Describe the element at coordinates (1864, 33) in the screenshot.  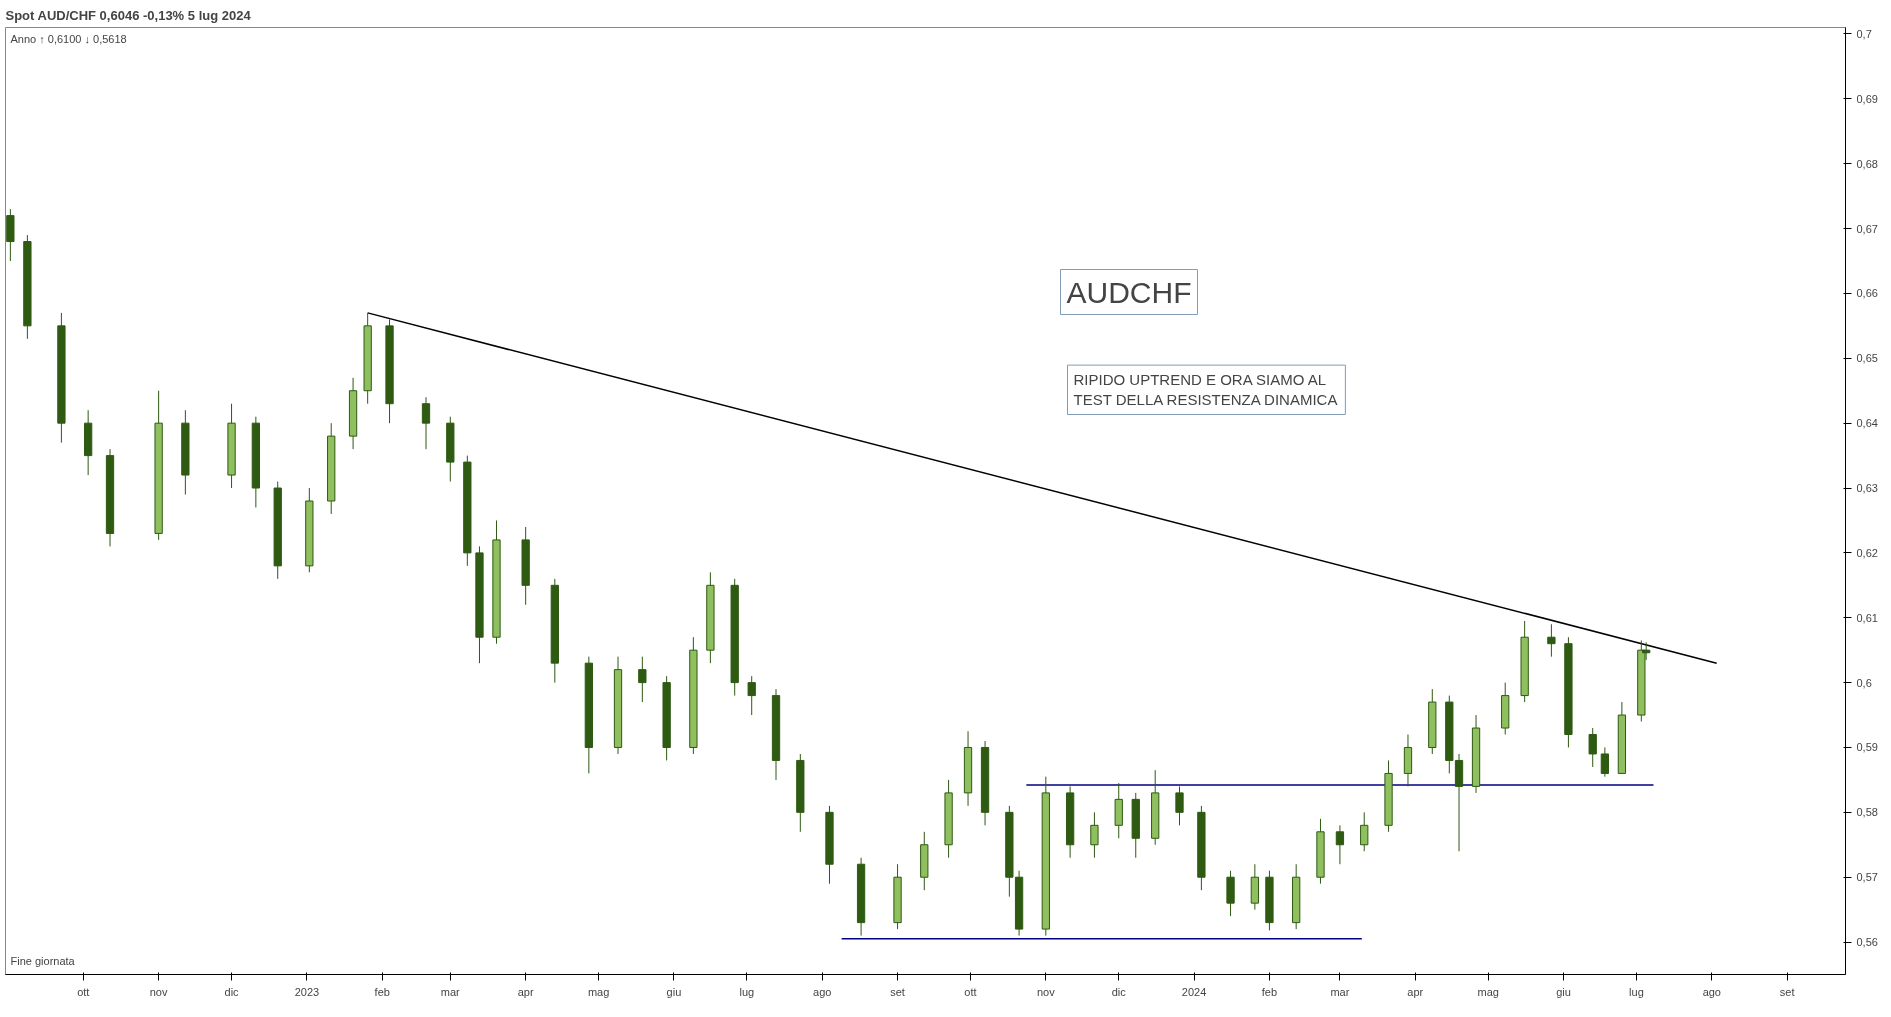
I see `y-tick-label: 0,7` at that location.